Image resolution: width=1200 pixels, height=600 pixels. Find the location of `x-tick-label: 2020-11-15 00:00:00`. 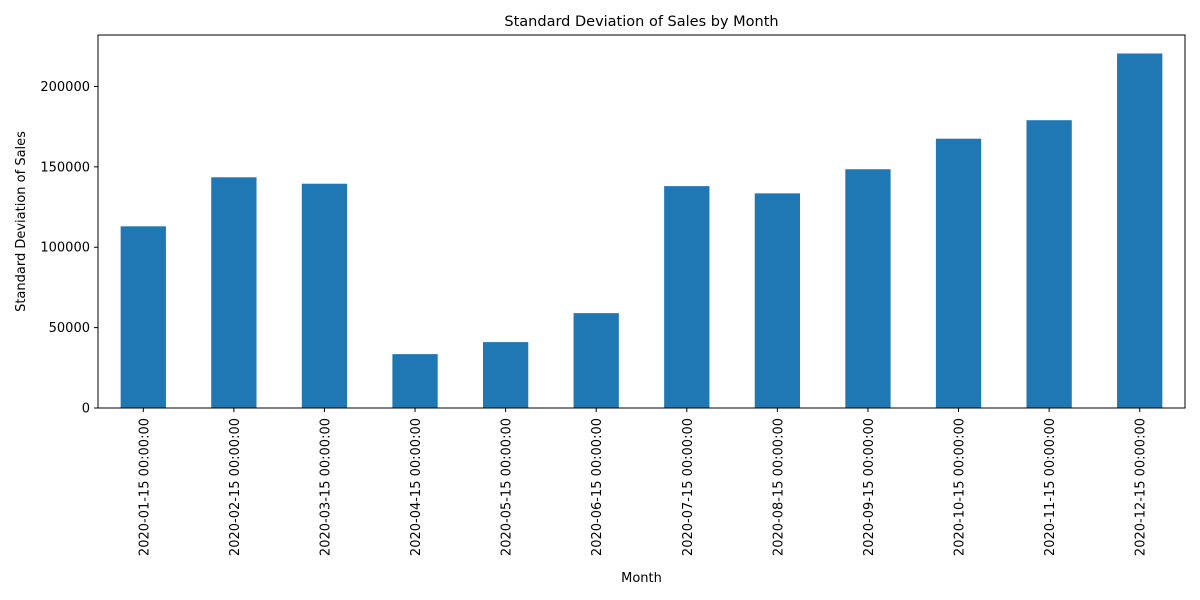

x-tick-label: 2020-11-15 00:00:00 is located at coordinates (1050, 487).